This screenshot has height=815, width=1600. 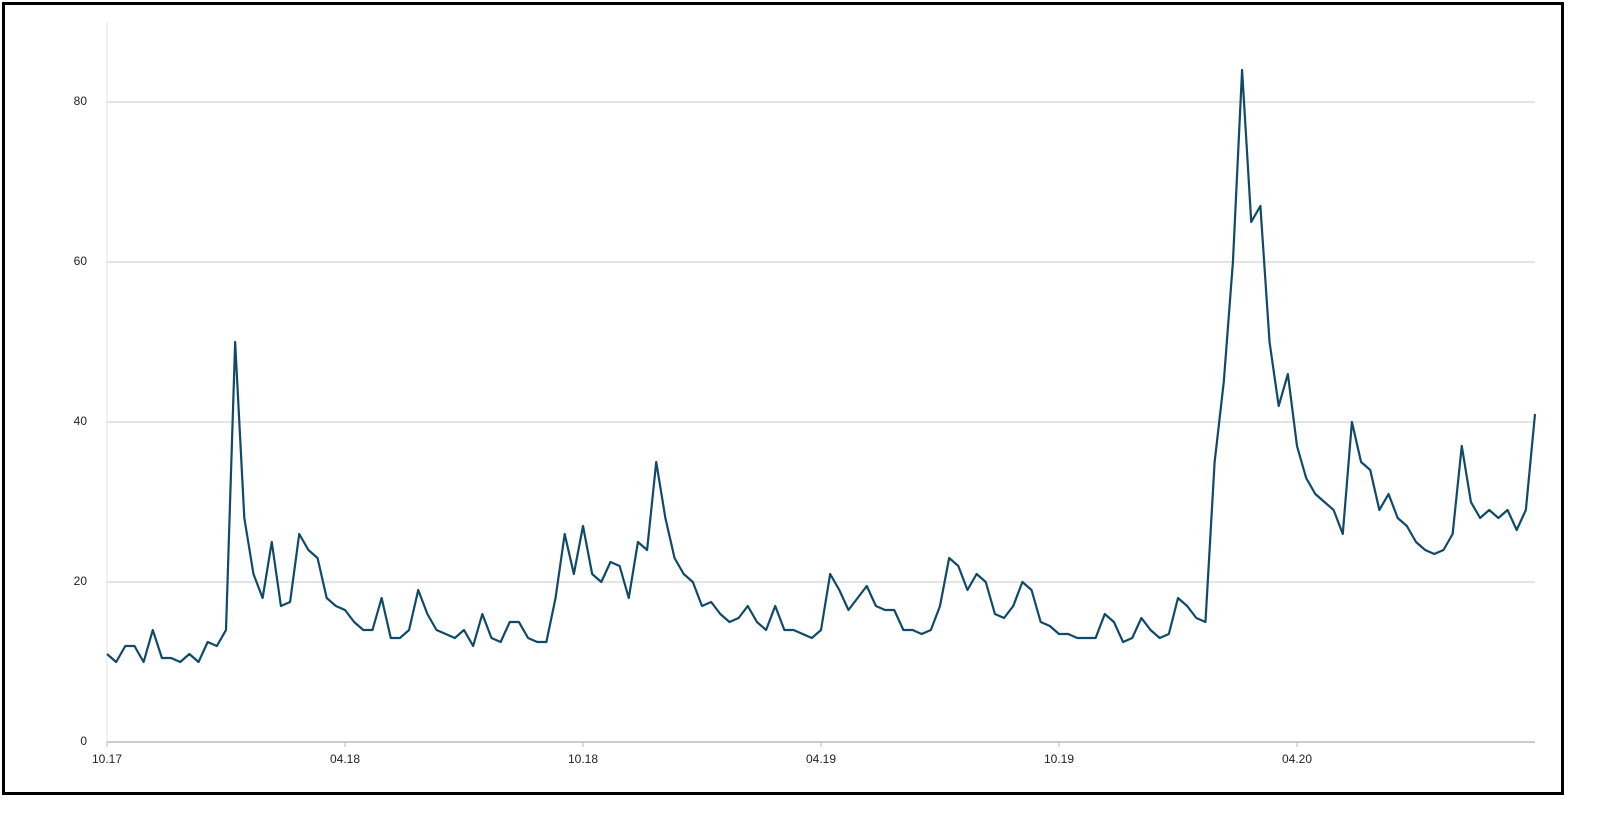 I want to click on y-tick-label: 0, so click(x=83, y=741).